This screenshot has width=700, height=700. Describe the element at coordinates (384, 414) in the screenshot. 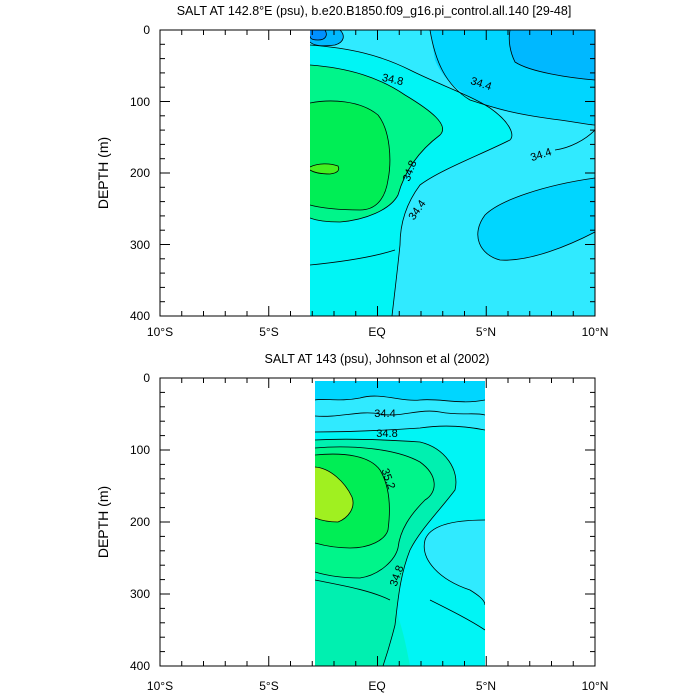

I see `contour-label: 34.4` at that location.